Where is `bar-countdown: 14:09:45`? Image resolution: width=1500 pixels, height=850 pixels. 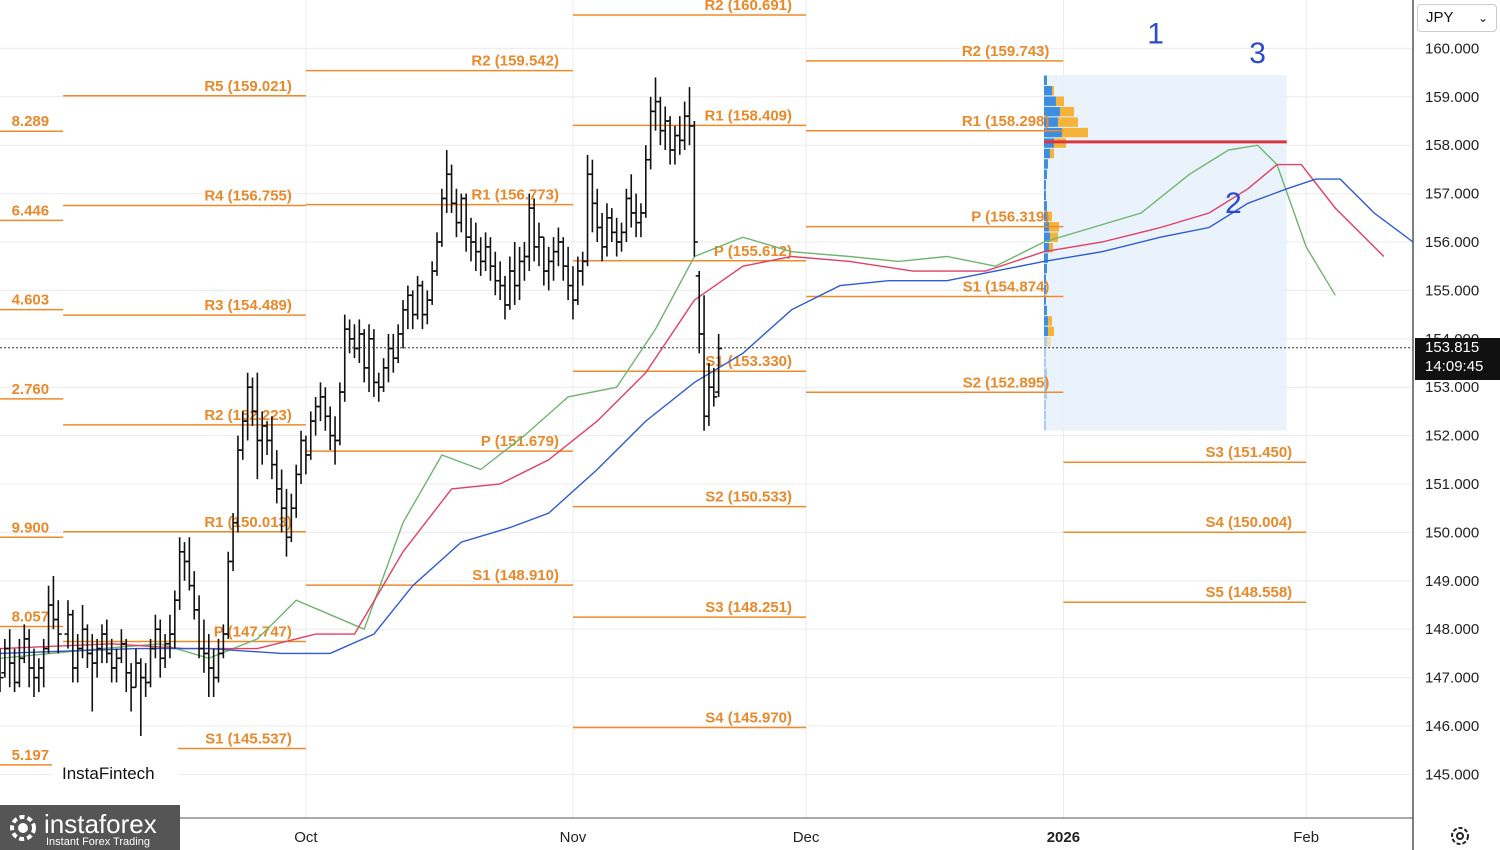
bar-countdown: 14:09:45 is located at coordinates (1454, 366).